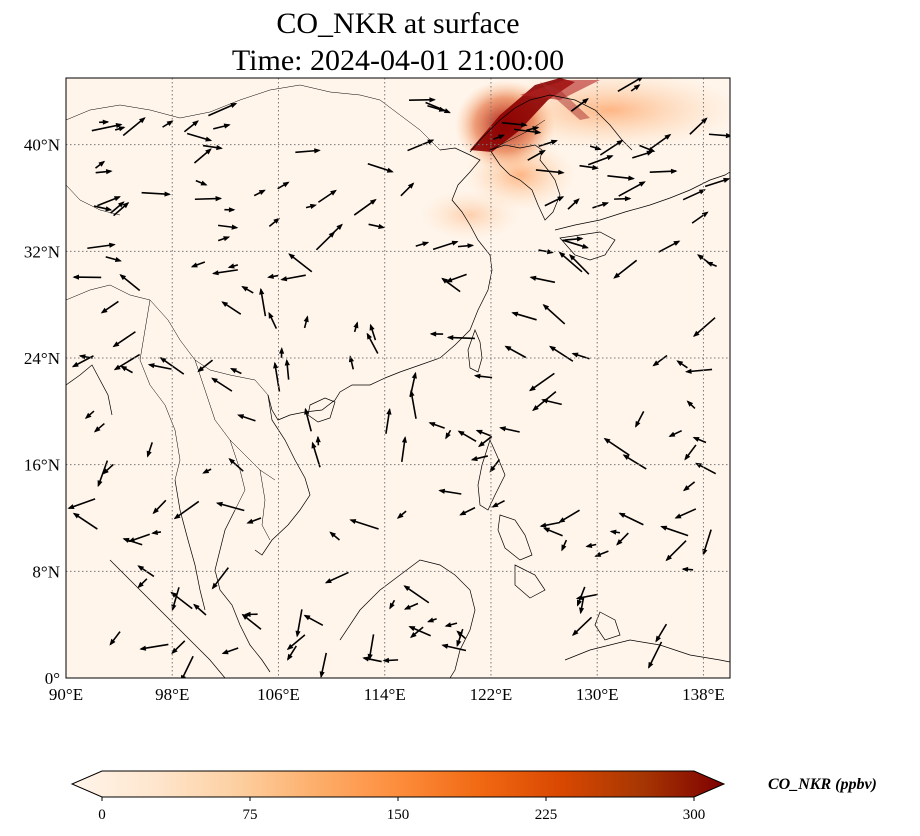  Describe the element at coordinates (42, 412) in the screenshot. I see `y-tick-labels: 0° 8°N 16°N 24°N 32°N 40°N` at that location.